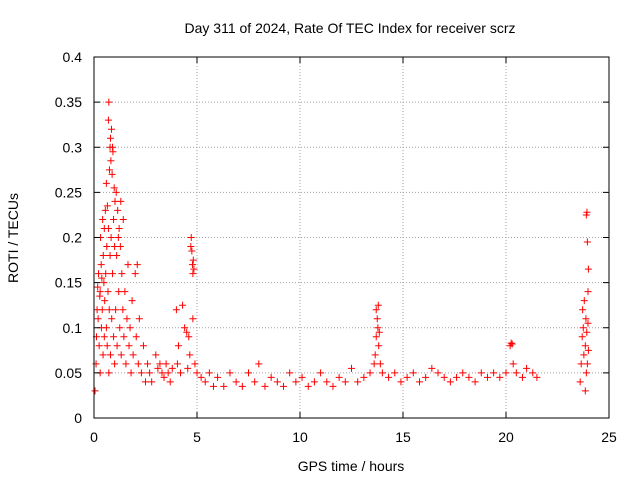  I want to click on x-tick-label: 5, so click(197, 437).